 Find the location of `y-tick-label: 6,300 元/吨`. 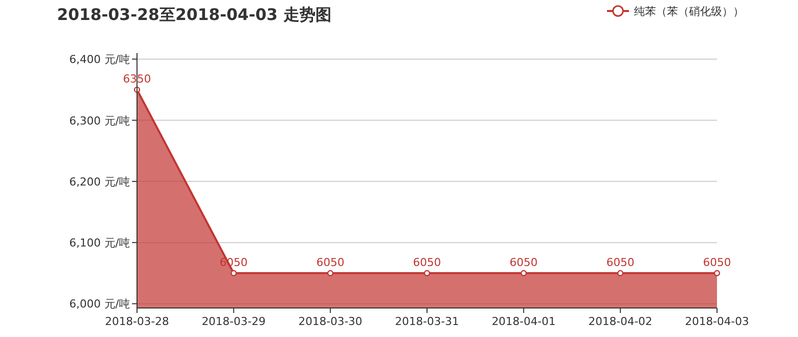

y-tick-label: 6,300 元/吨 is located at coordinates (99, 121).